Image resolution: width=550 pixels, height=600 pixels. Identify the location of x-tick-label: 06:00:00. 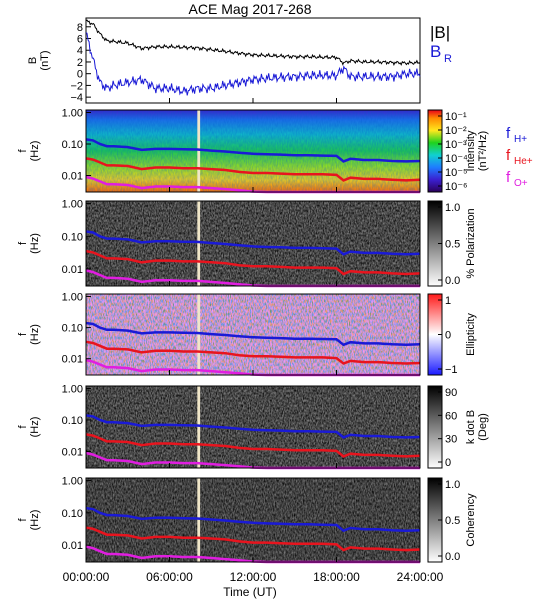
(169, 577).